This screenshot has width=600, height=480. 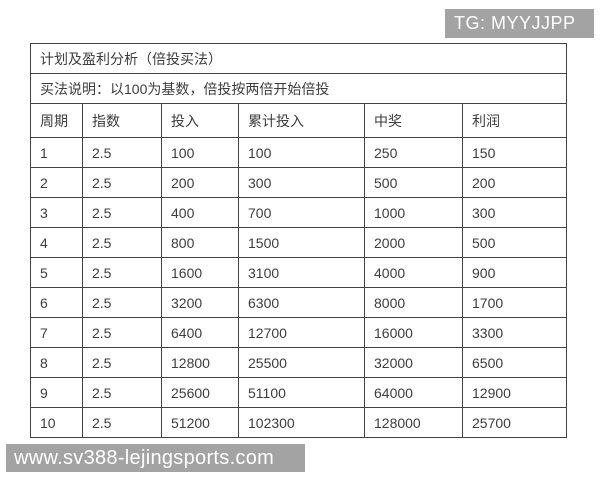 I want to click on table-row: 2 2.5 200 300 500 200, so click(x=299, y=182).